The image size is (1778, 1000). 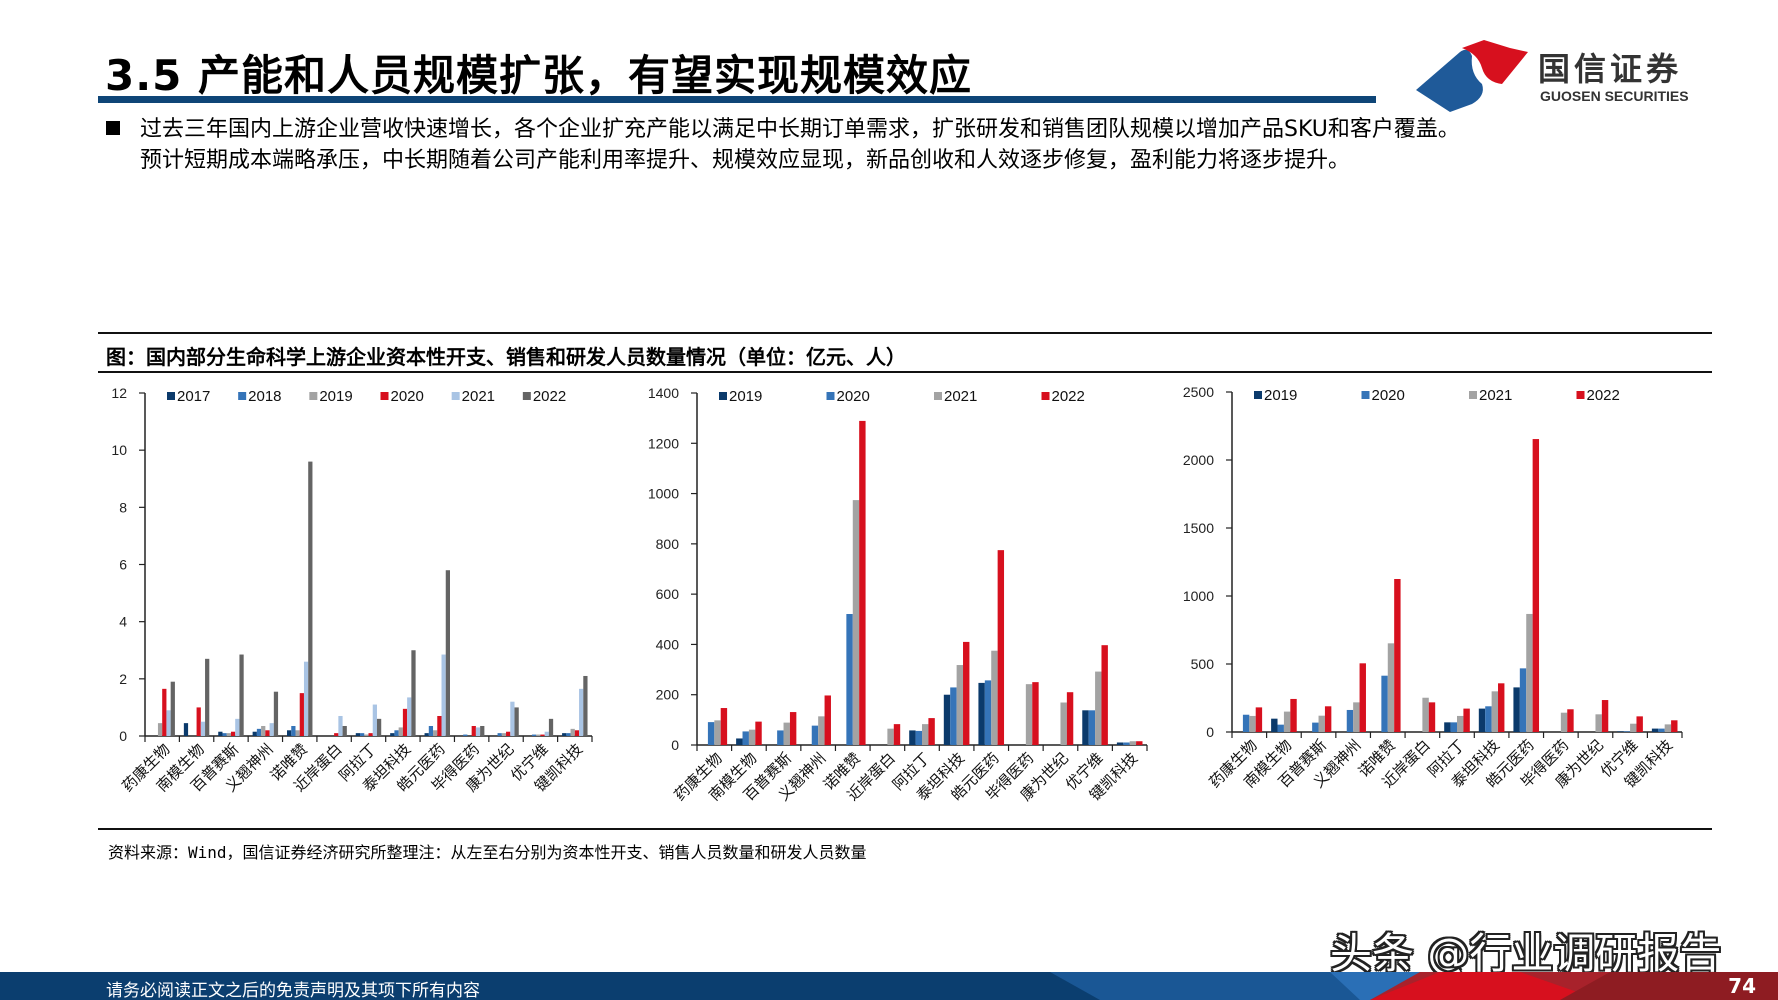 What do you see at coordinates (123, 565) in the screenshot?
I see `y-tick-label: 6` at bounding box center [123, 565].